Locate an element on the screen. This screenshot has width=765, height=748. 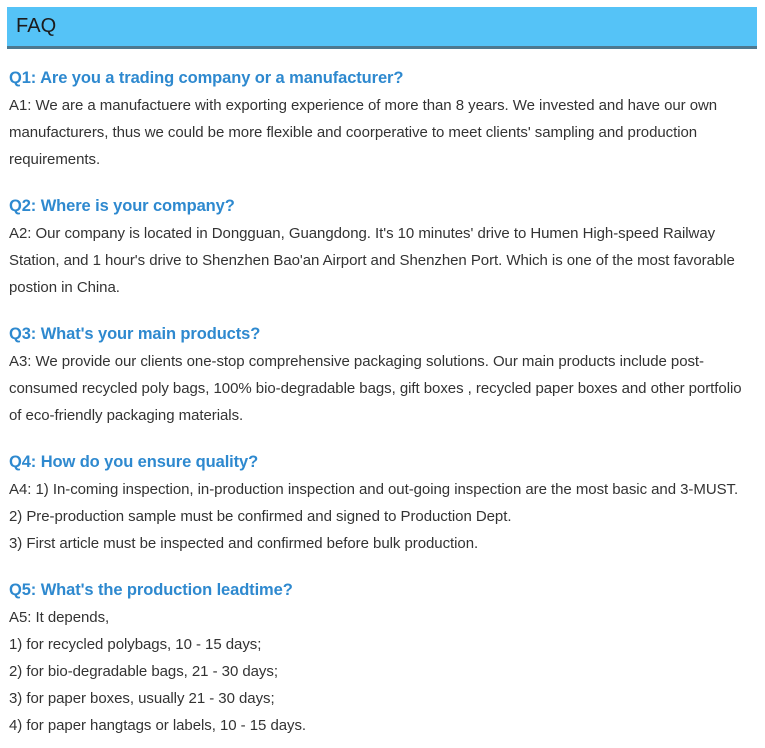
faq-question: Q2: Where is your company? is located at coordinates (122, 206).